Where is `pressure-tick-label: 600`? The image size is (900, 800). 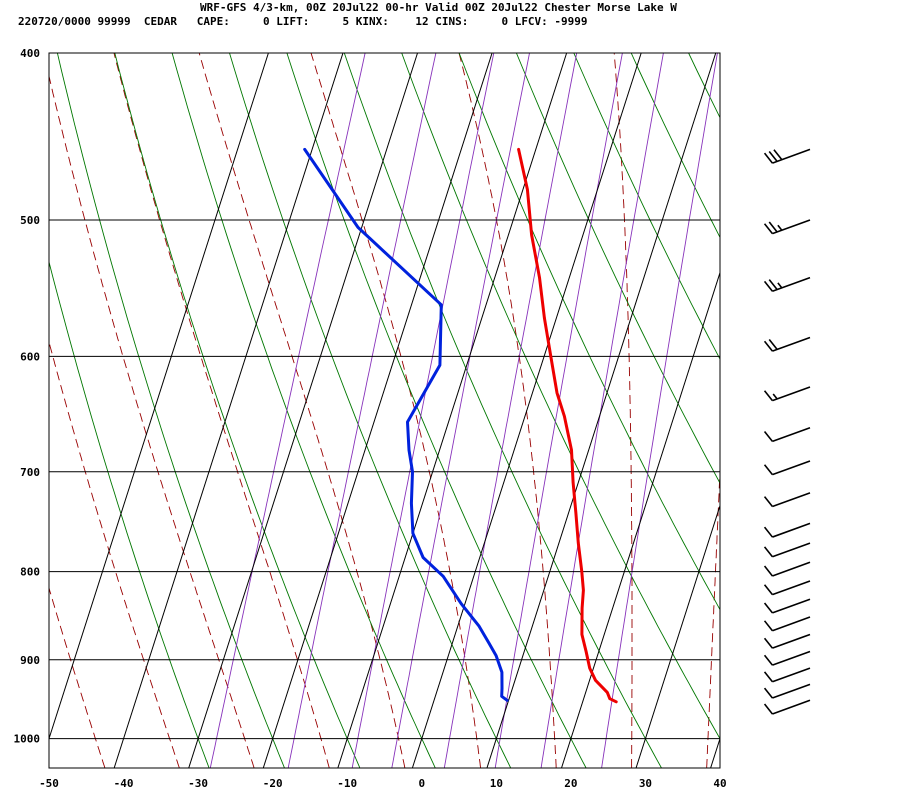
pressure-tick-label: 600 is located at coordinates (30, 356).